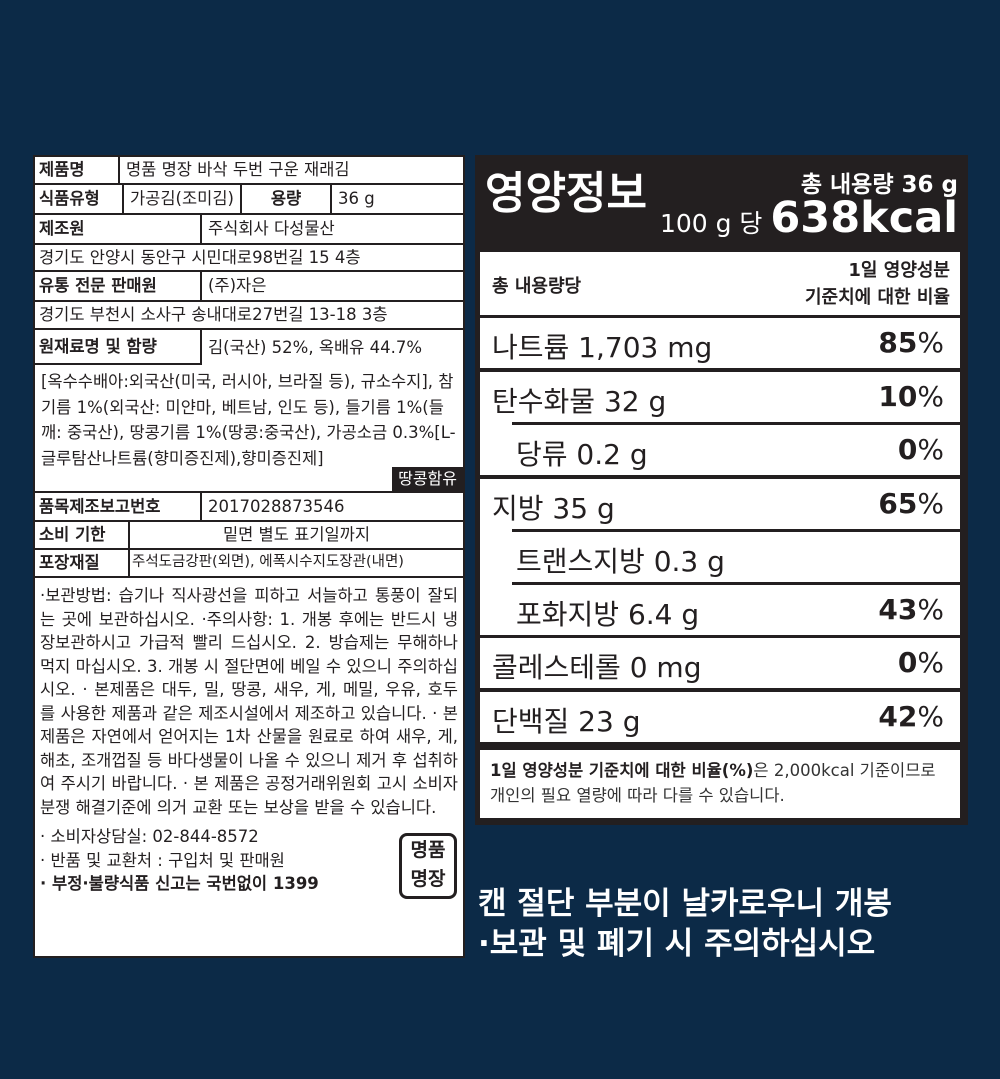 This screenshot has height=1079, width=1000. What do you see at coordinates (118, 286) in the screenshot?
I see `distributor-label: 유통 전문 판매원` at bounding box center [118, 286].